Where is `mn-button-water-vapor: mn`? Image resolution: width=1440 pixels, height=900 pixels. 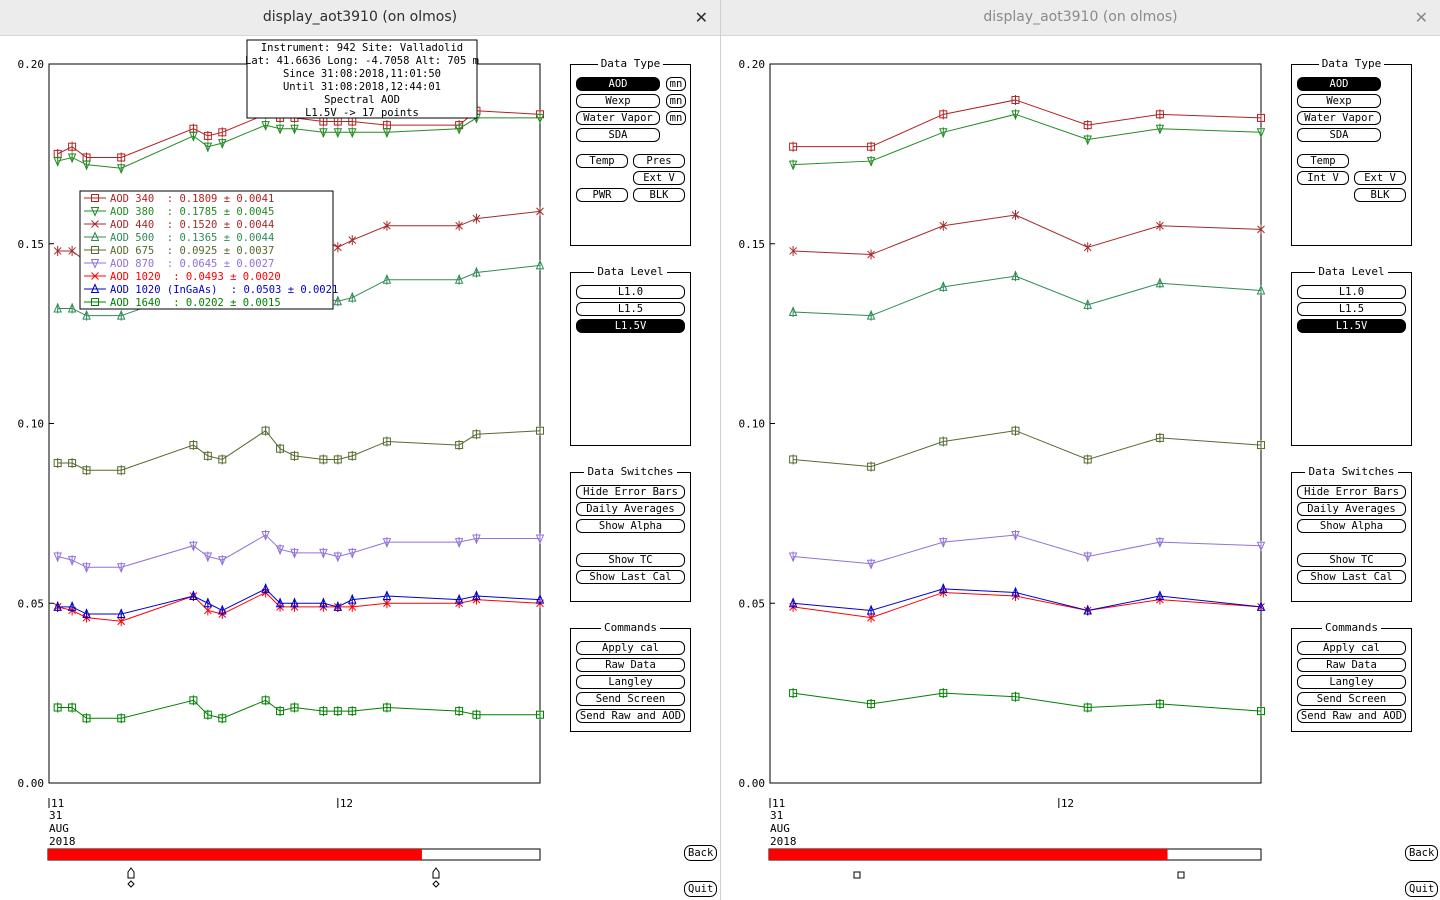 mn-button-water-vapor: mn is located at coordinates (676, 118).